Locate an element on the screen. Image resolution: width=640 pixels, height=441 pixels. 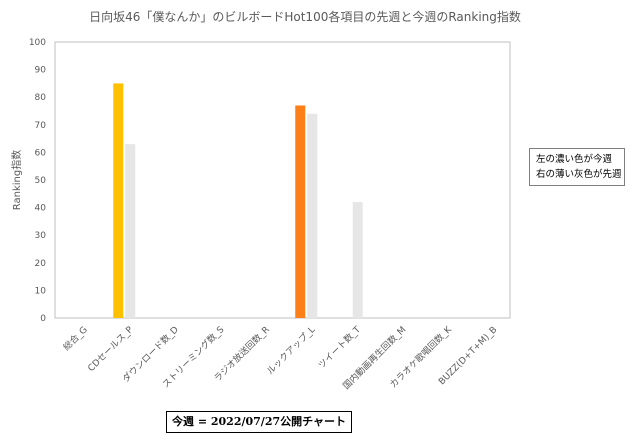
y-tick-label: 50 is located at coordinates (41, 181).